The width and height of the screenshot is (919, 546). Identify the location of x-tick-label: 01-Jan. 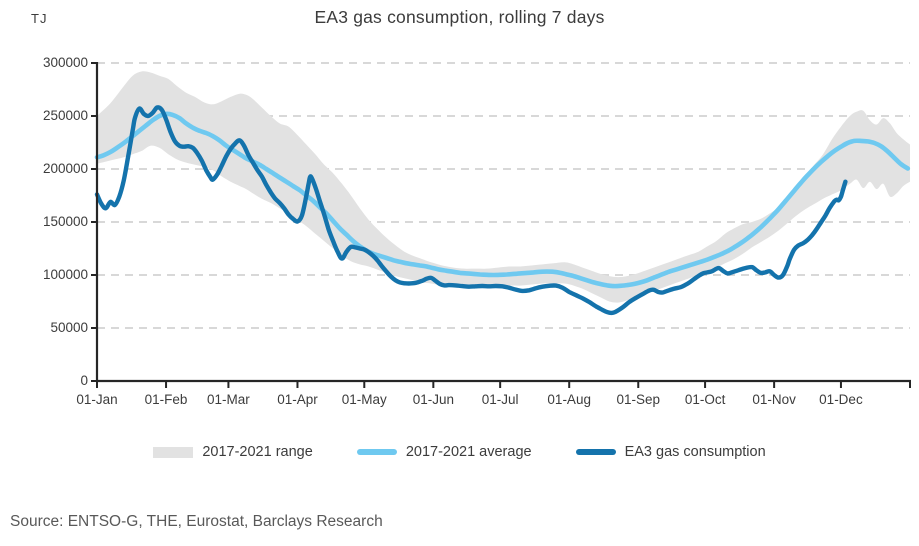
(97, 399).